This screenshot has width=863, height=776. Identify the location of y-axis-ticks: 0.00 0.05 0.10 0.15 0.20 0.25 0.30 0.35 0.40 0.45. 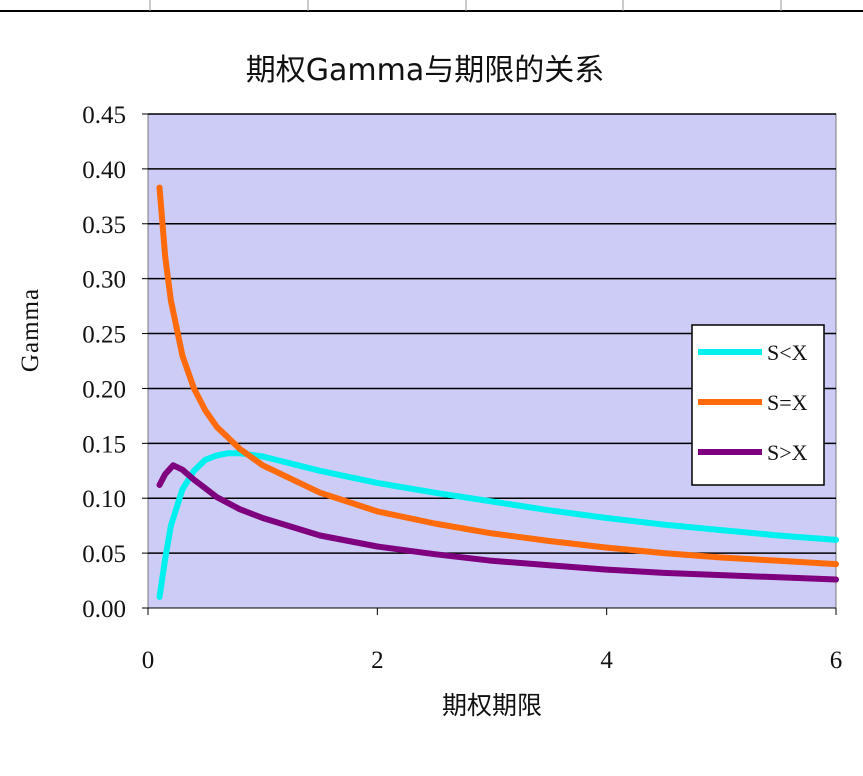
(115, 362).